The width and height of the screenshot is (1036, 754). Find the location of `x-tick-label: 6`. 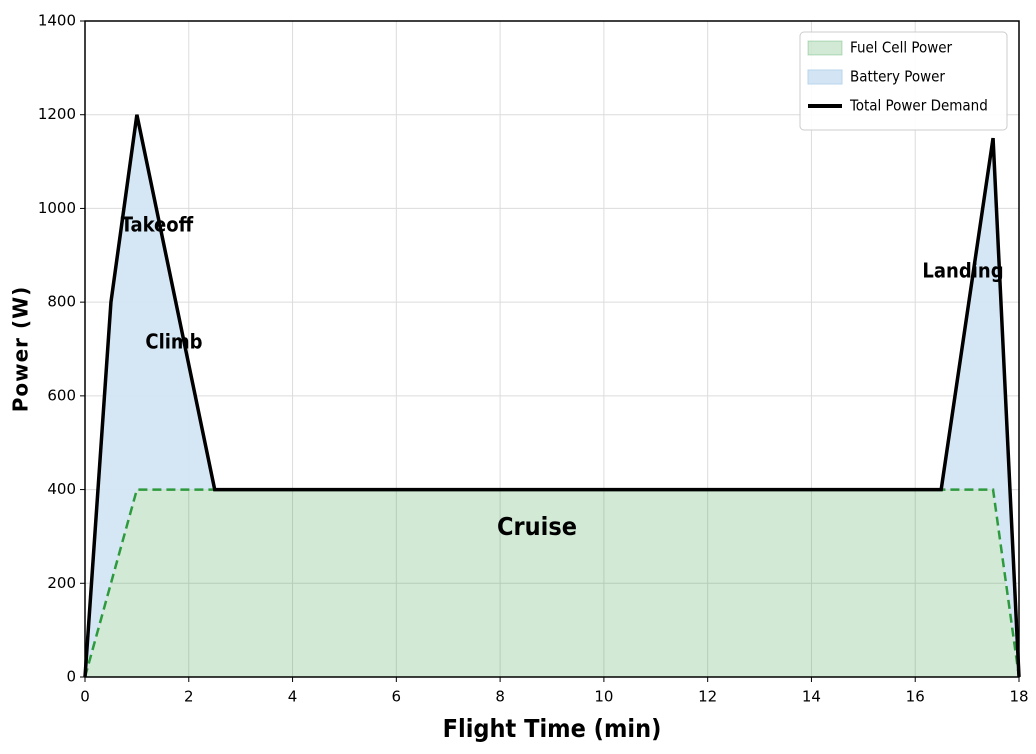

x-tick-label: 6 is located at coordinates (397, 697).